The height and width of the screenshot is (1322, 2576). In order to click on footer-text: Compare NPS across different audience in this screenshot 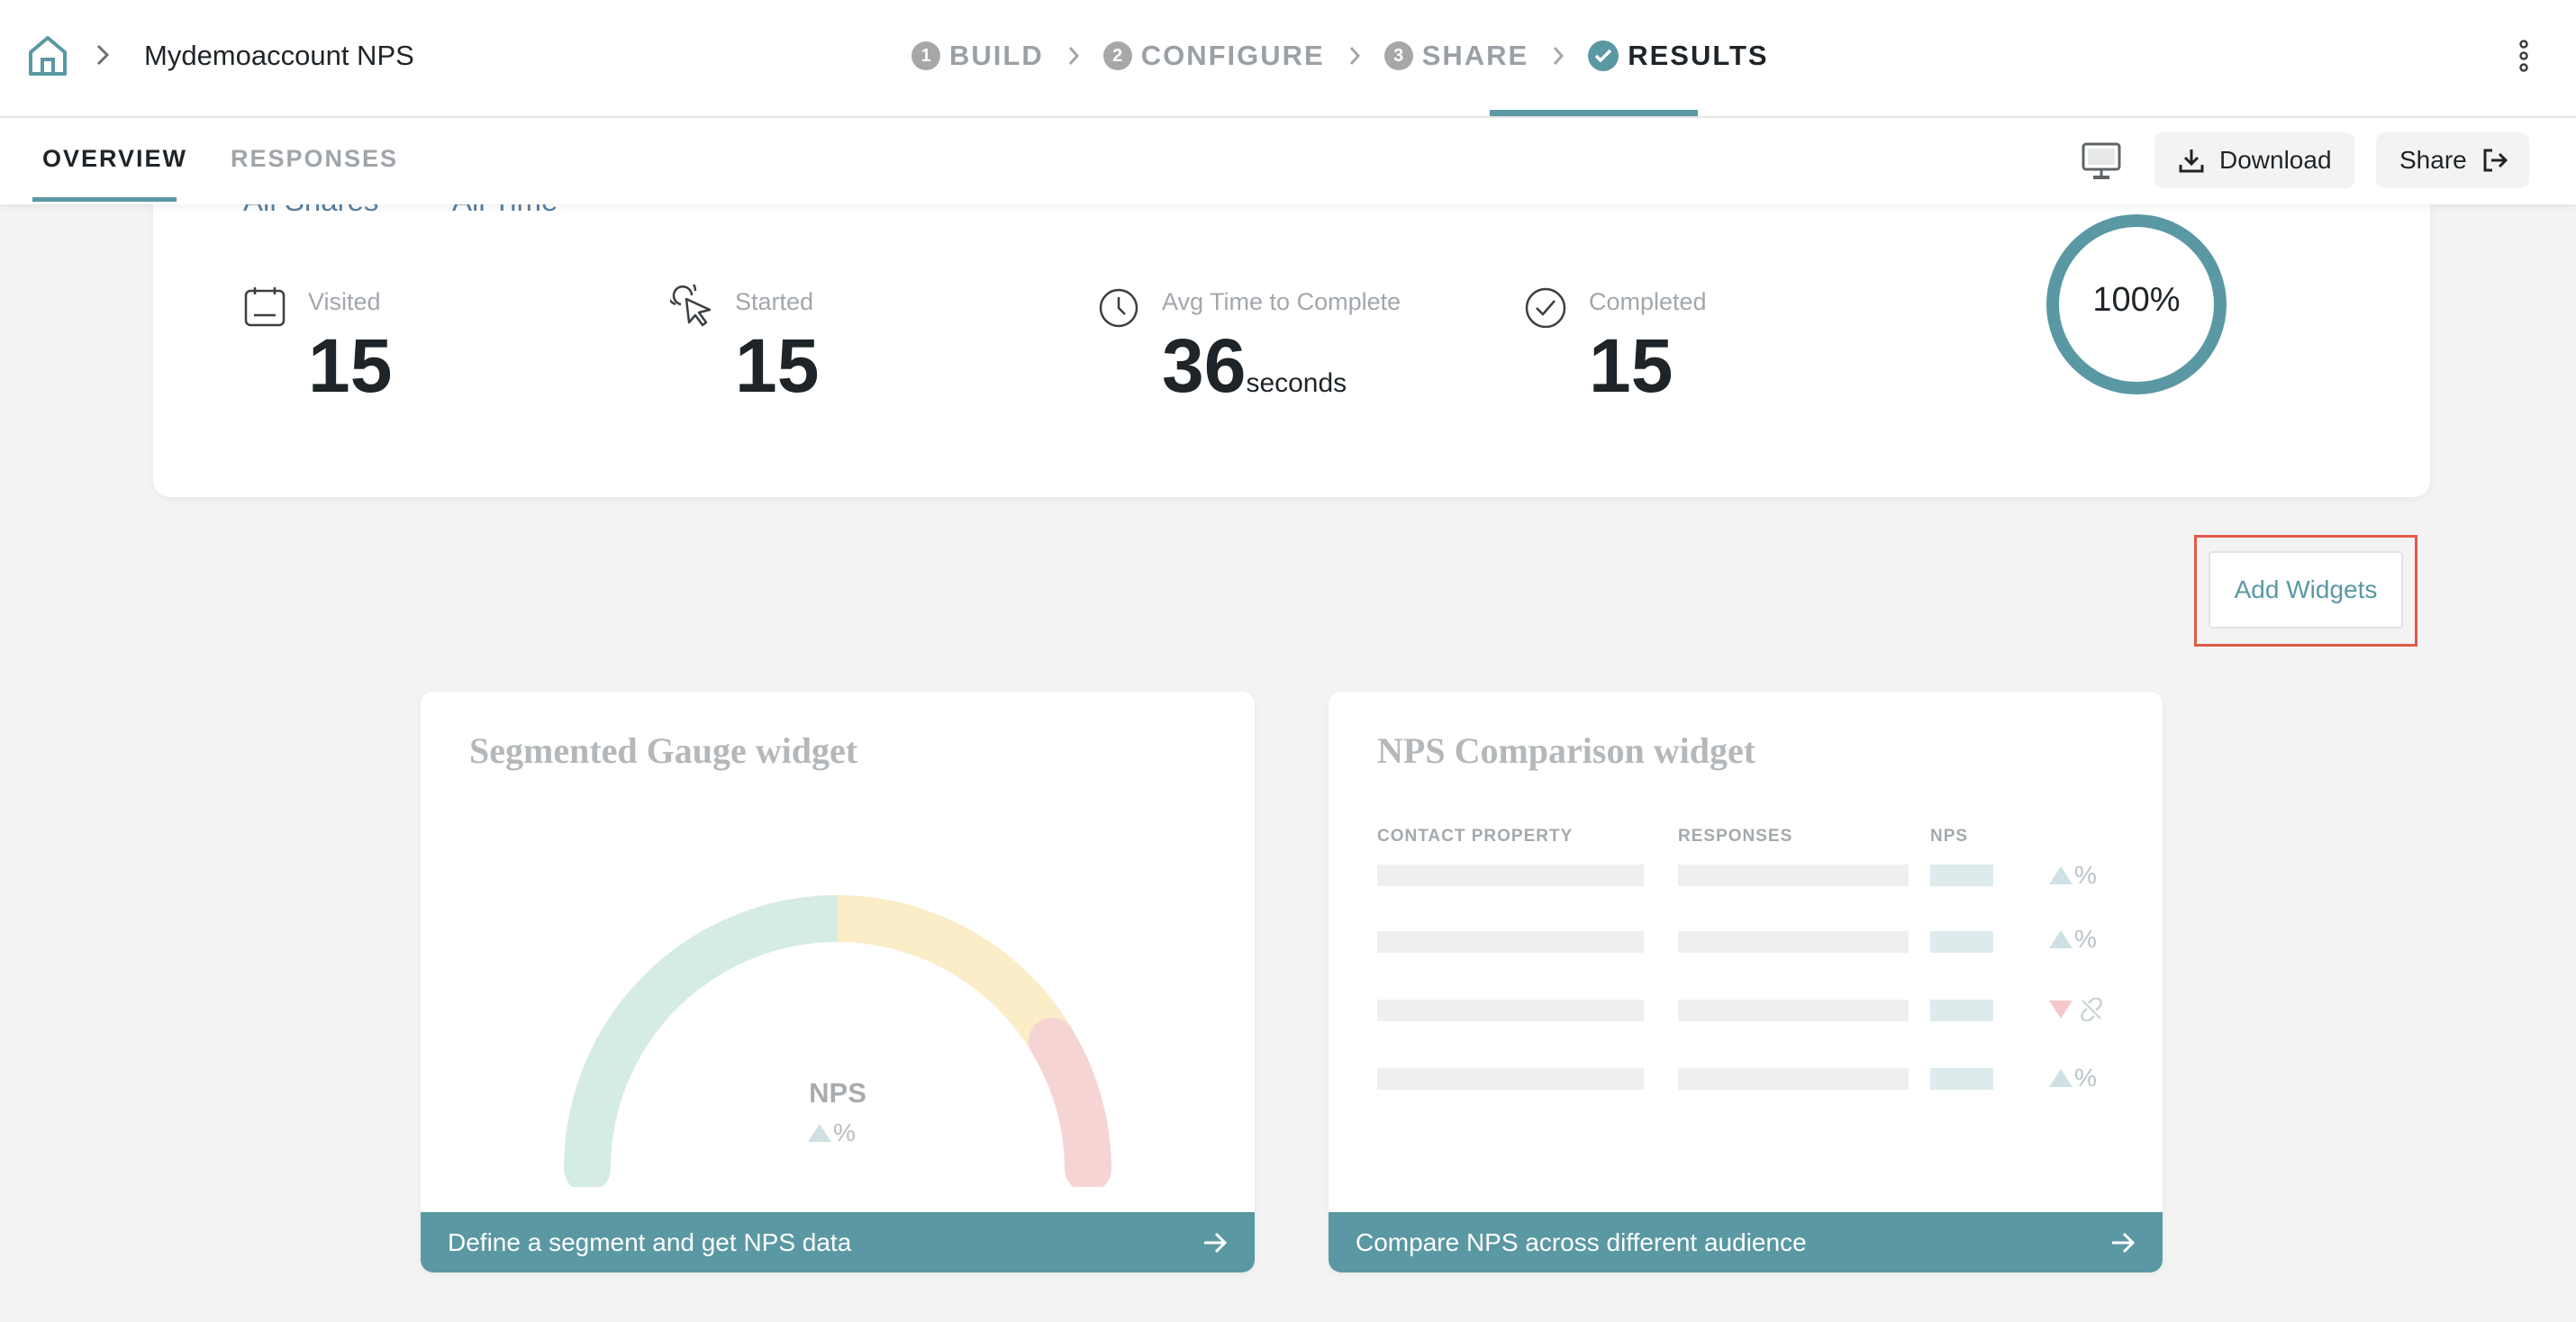, I will do `click(1581, 1241)`.